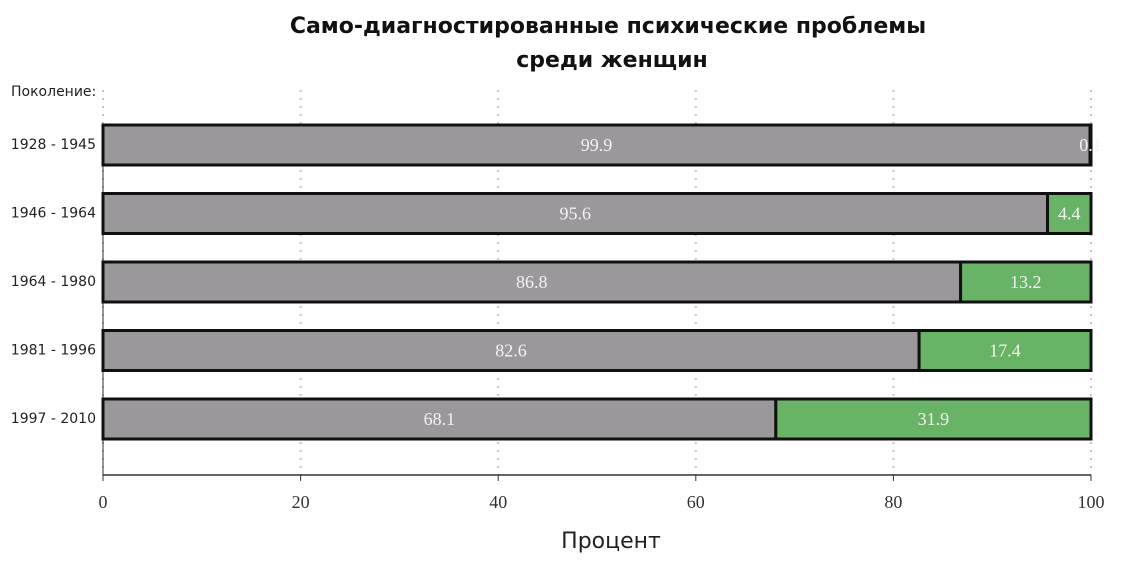 Image resolution: width=1132 pixels, height=566 pixels. Describe the element at coordinates (53, 282) in the screenshot. I see `y-tick-label: 1964 - 1980` at that location.